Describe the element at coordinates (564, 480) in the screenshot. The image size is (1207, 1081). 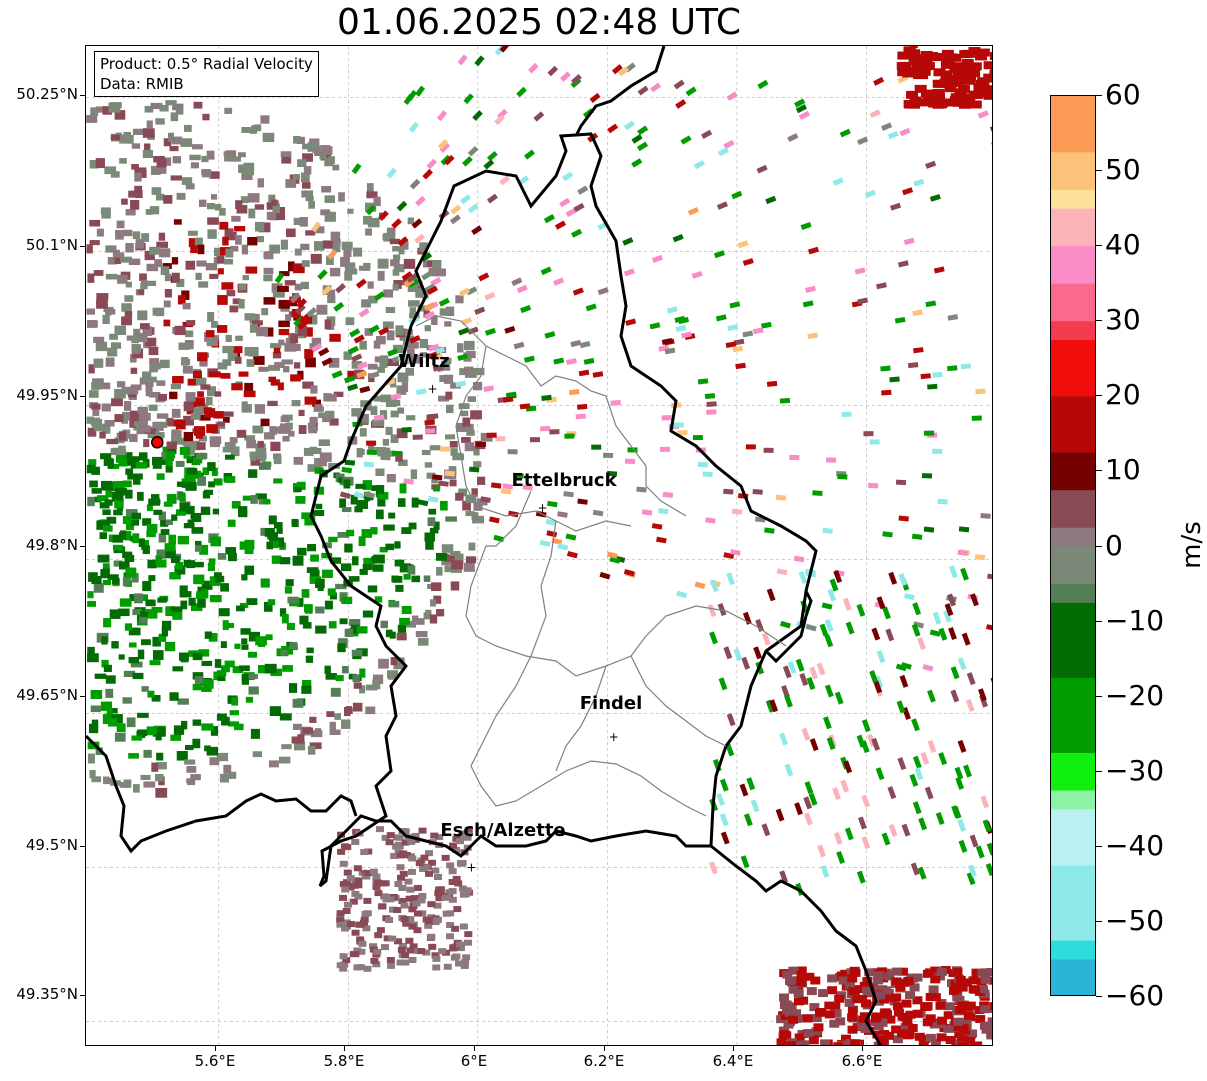
I see `city-label-ettelbruck: Ettelbruck` at that location.